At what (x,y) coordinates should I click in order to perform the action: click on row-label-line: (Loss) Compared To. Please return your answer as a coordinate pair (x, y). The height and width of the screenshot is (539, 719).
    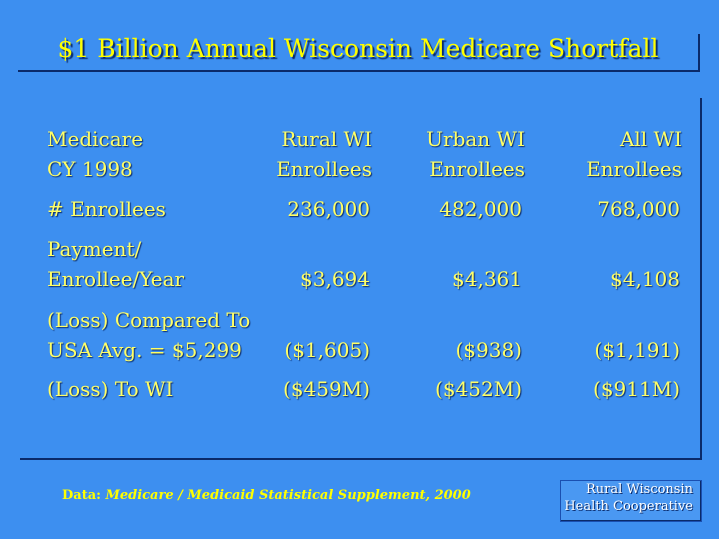
    Looking at the image, I should click on (149, 320).